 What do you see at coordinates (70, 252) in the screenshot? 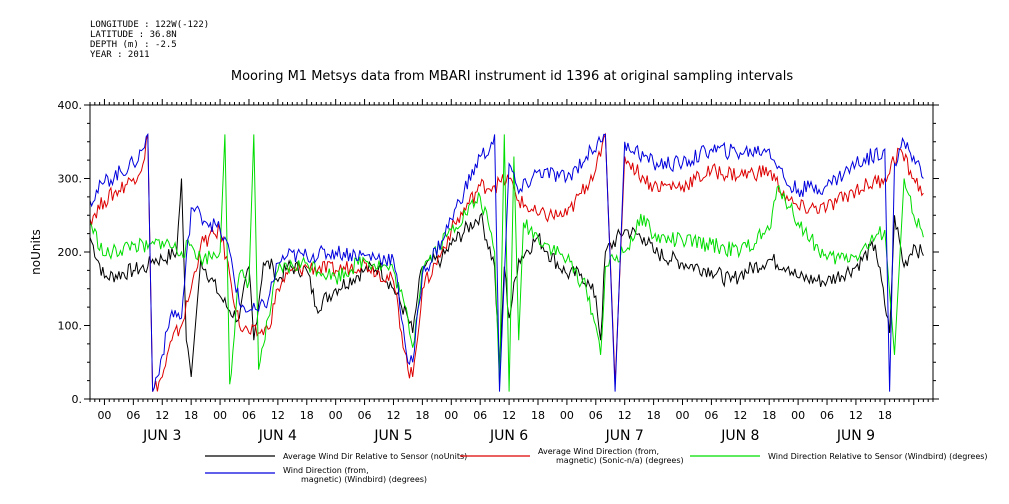
I see `y-tick-label: 200.` at bounding box center [70, 252].